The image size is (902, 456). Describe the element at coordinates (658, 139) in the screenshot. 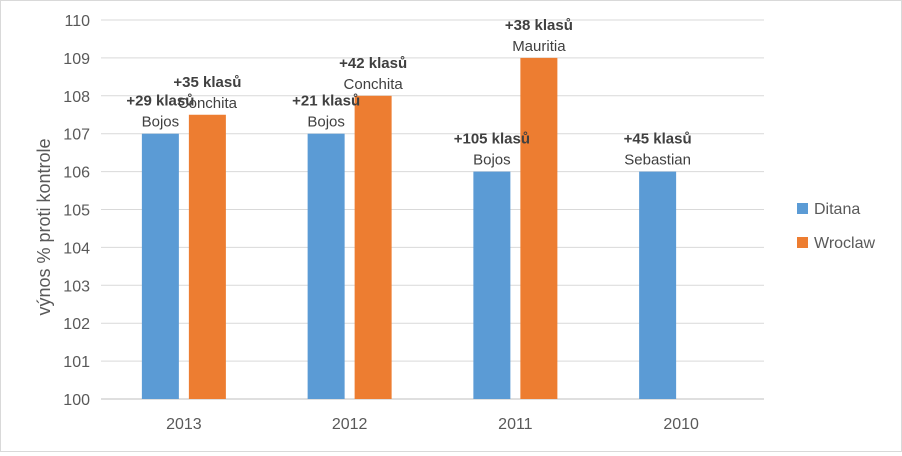

I see `annotation-count: +45 klasů` at that location.